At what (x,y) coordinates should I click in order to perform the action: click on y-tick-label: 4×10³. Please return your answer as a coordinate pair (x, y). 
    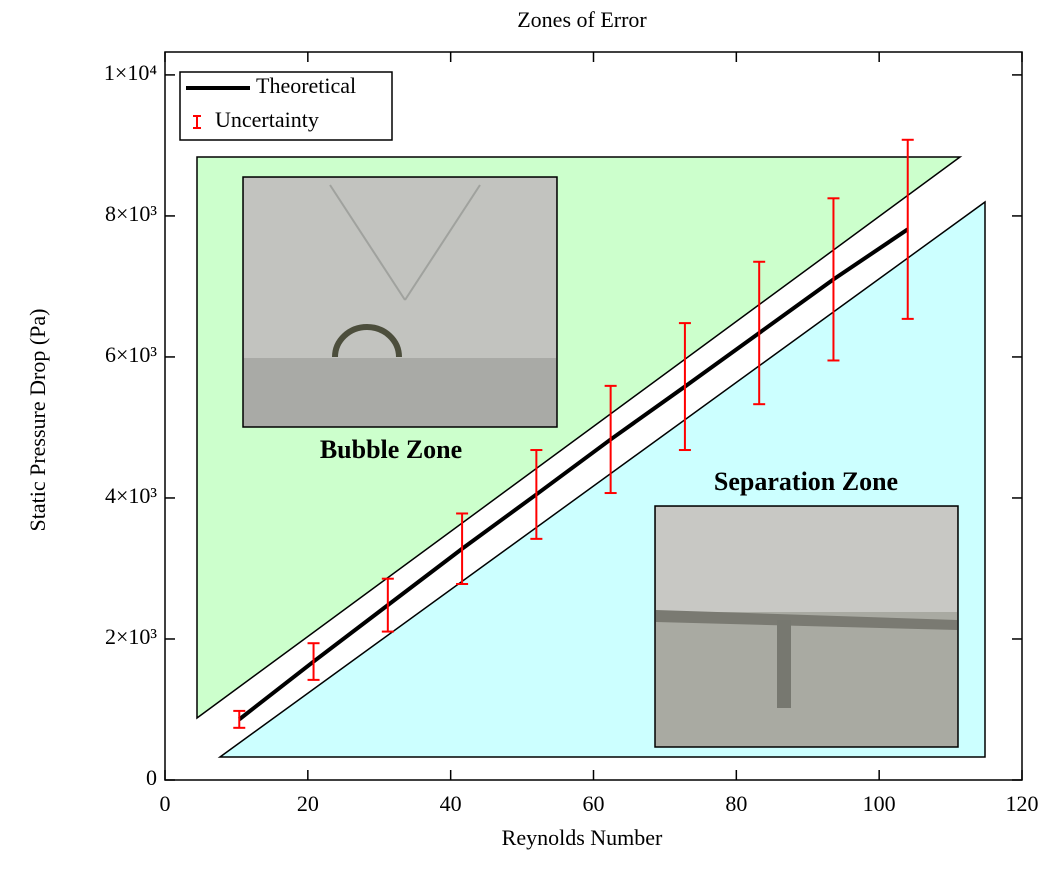
    Looking at the image, I should click on (131, 495).